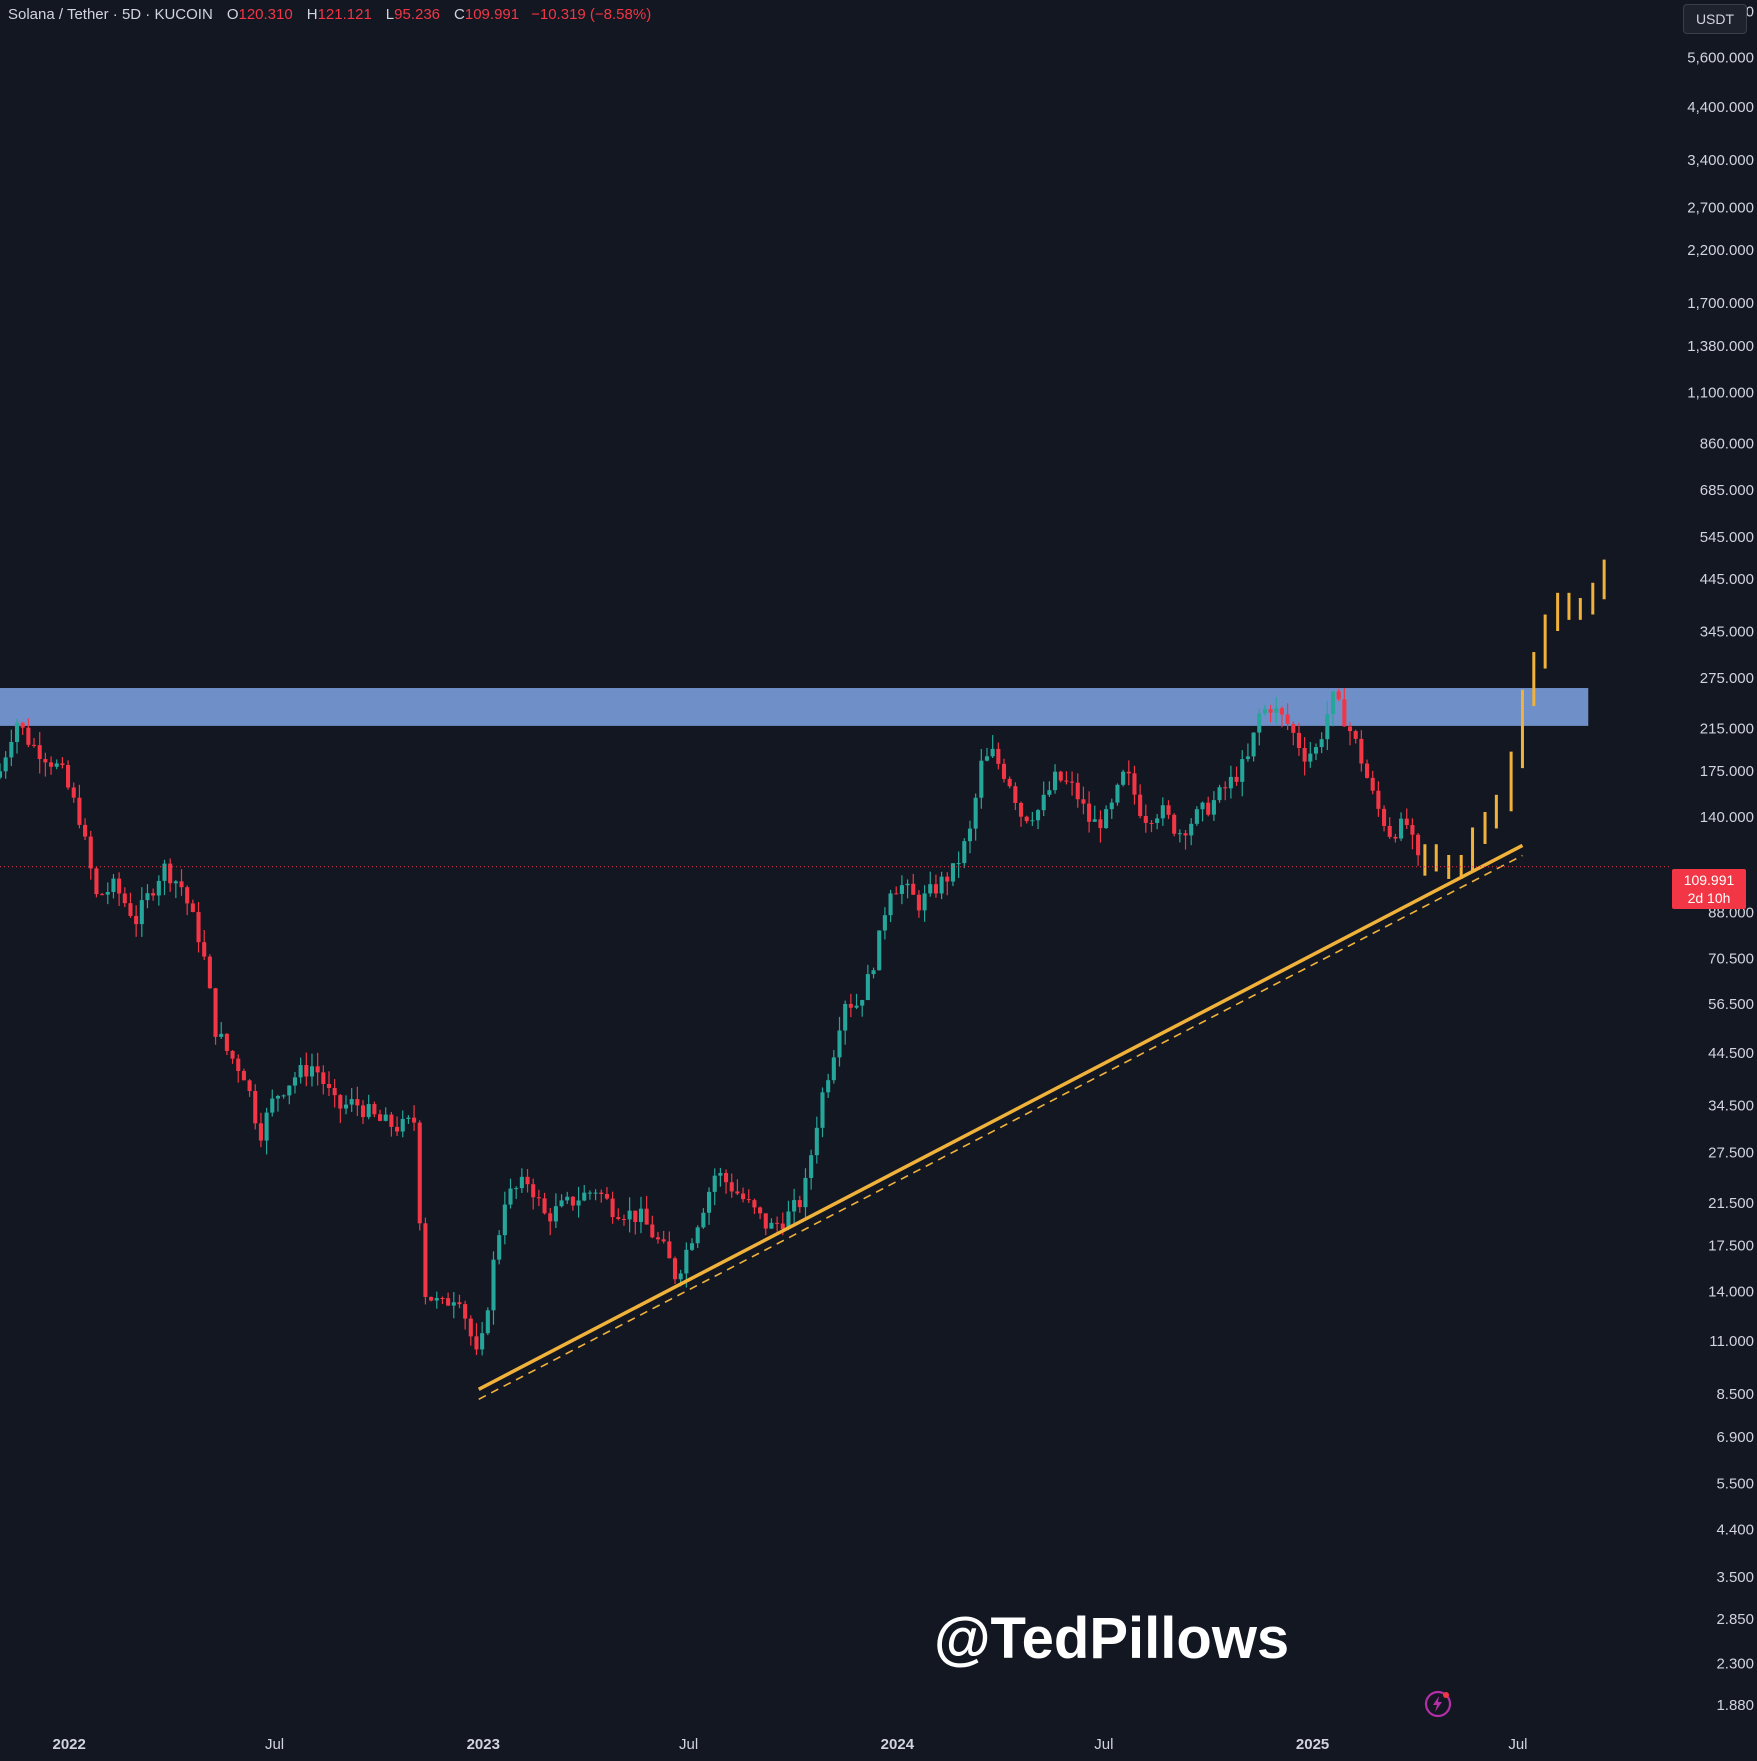 The height and width of the screenshot is (1761, 1757). I want to click on open-label: O, so click(232, 14).